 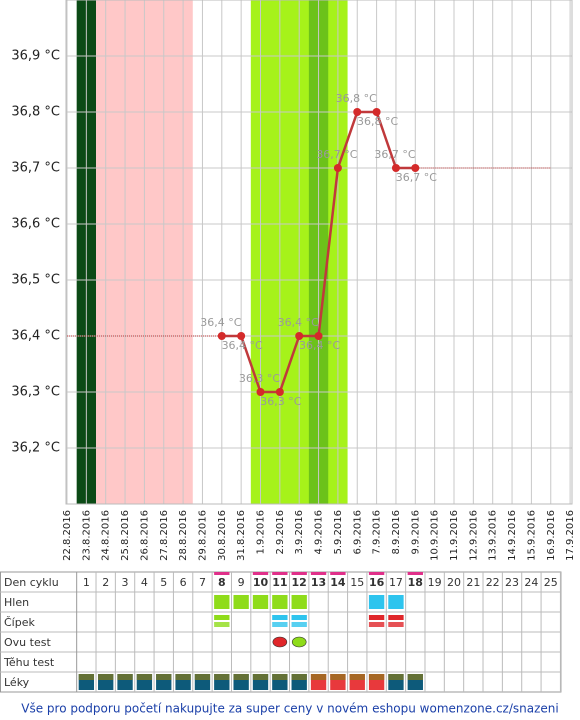 I want to click on x-tick-label: 26.8.2016, so click(x=144, y=535).